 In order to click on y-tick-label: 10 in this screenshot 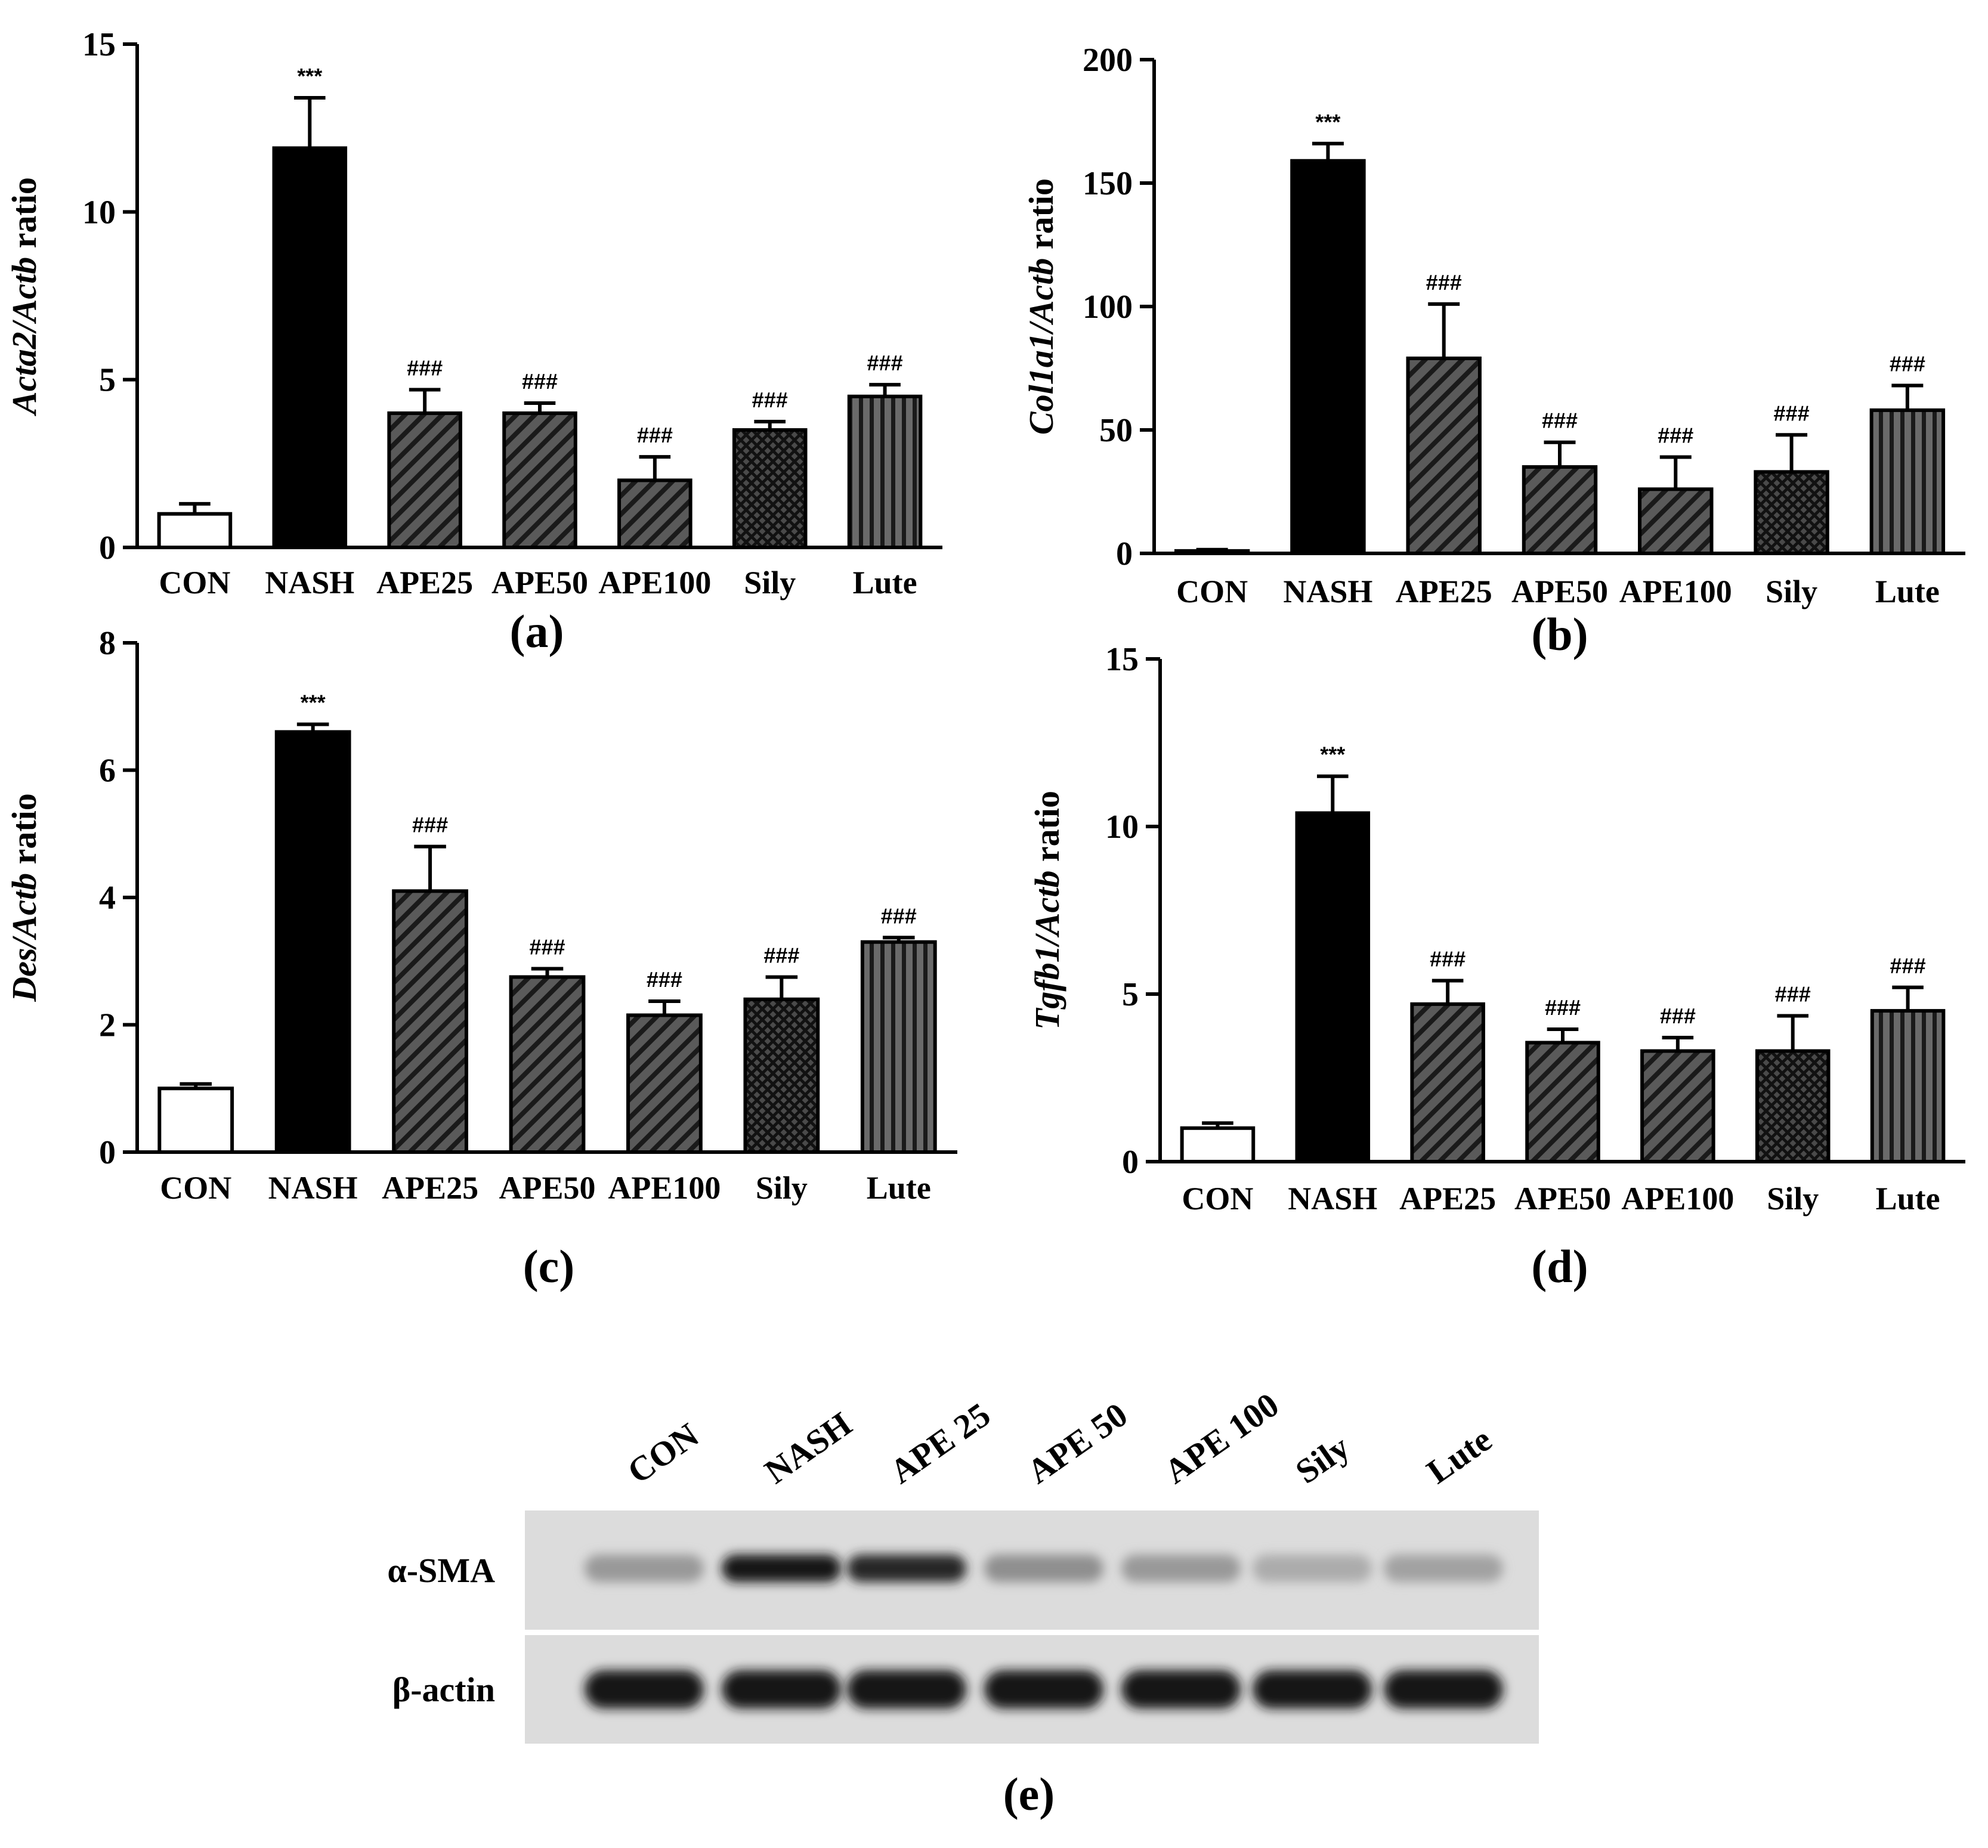, I will do `click(1122, 828)`.